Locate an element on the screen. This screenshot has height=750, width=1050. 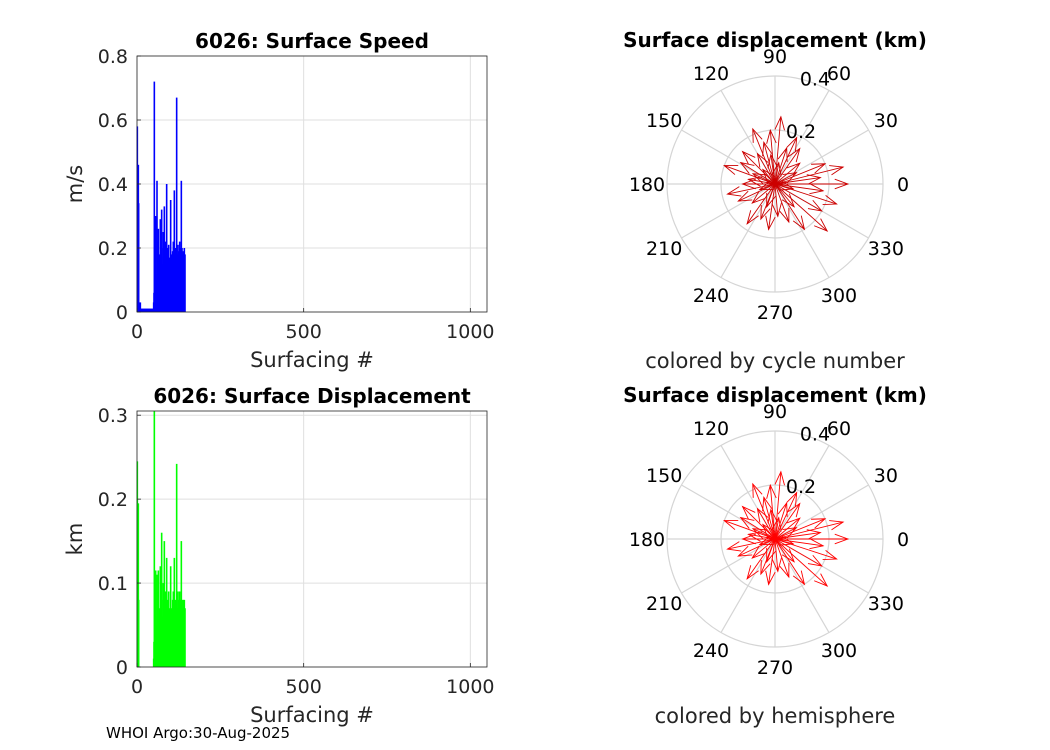
y-tick-label: 0.1 is located at coordinates (113, 584).